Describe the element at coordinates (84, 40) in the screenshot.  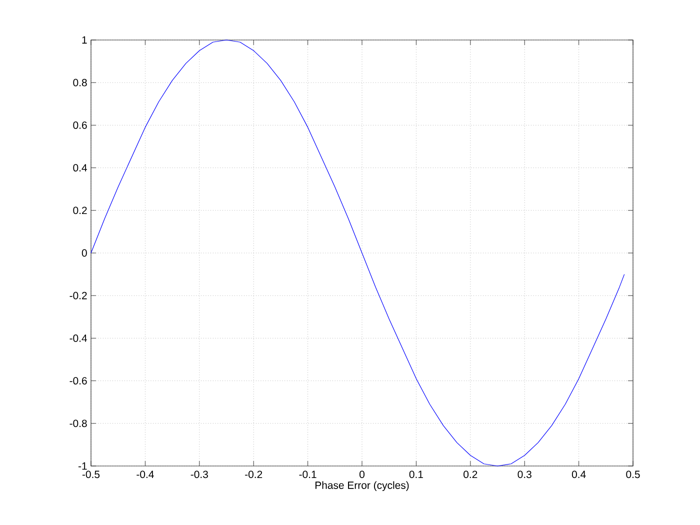
I see `y-tick-label: 1` at that location.